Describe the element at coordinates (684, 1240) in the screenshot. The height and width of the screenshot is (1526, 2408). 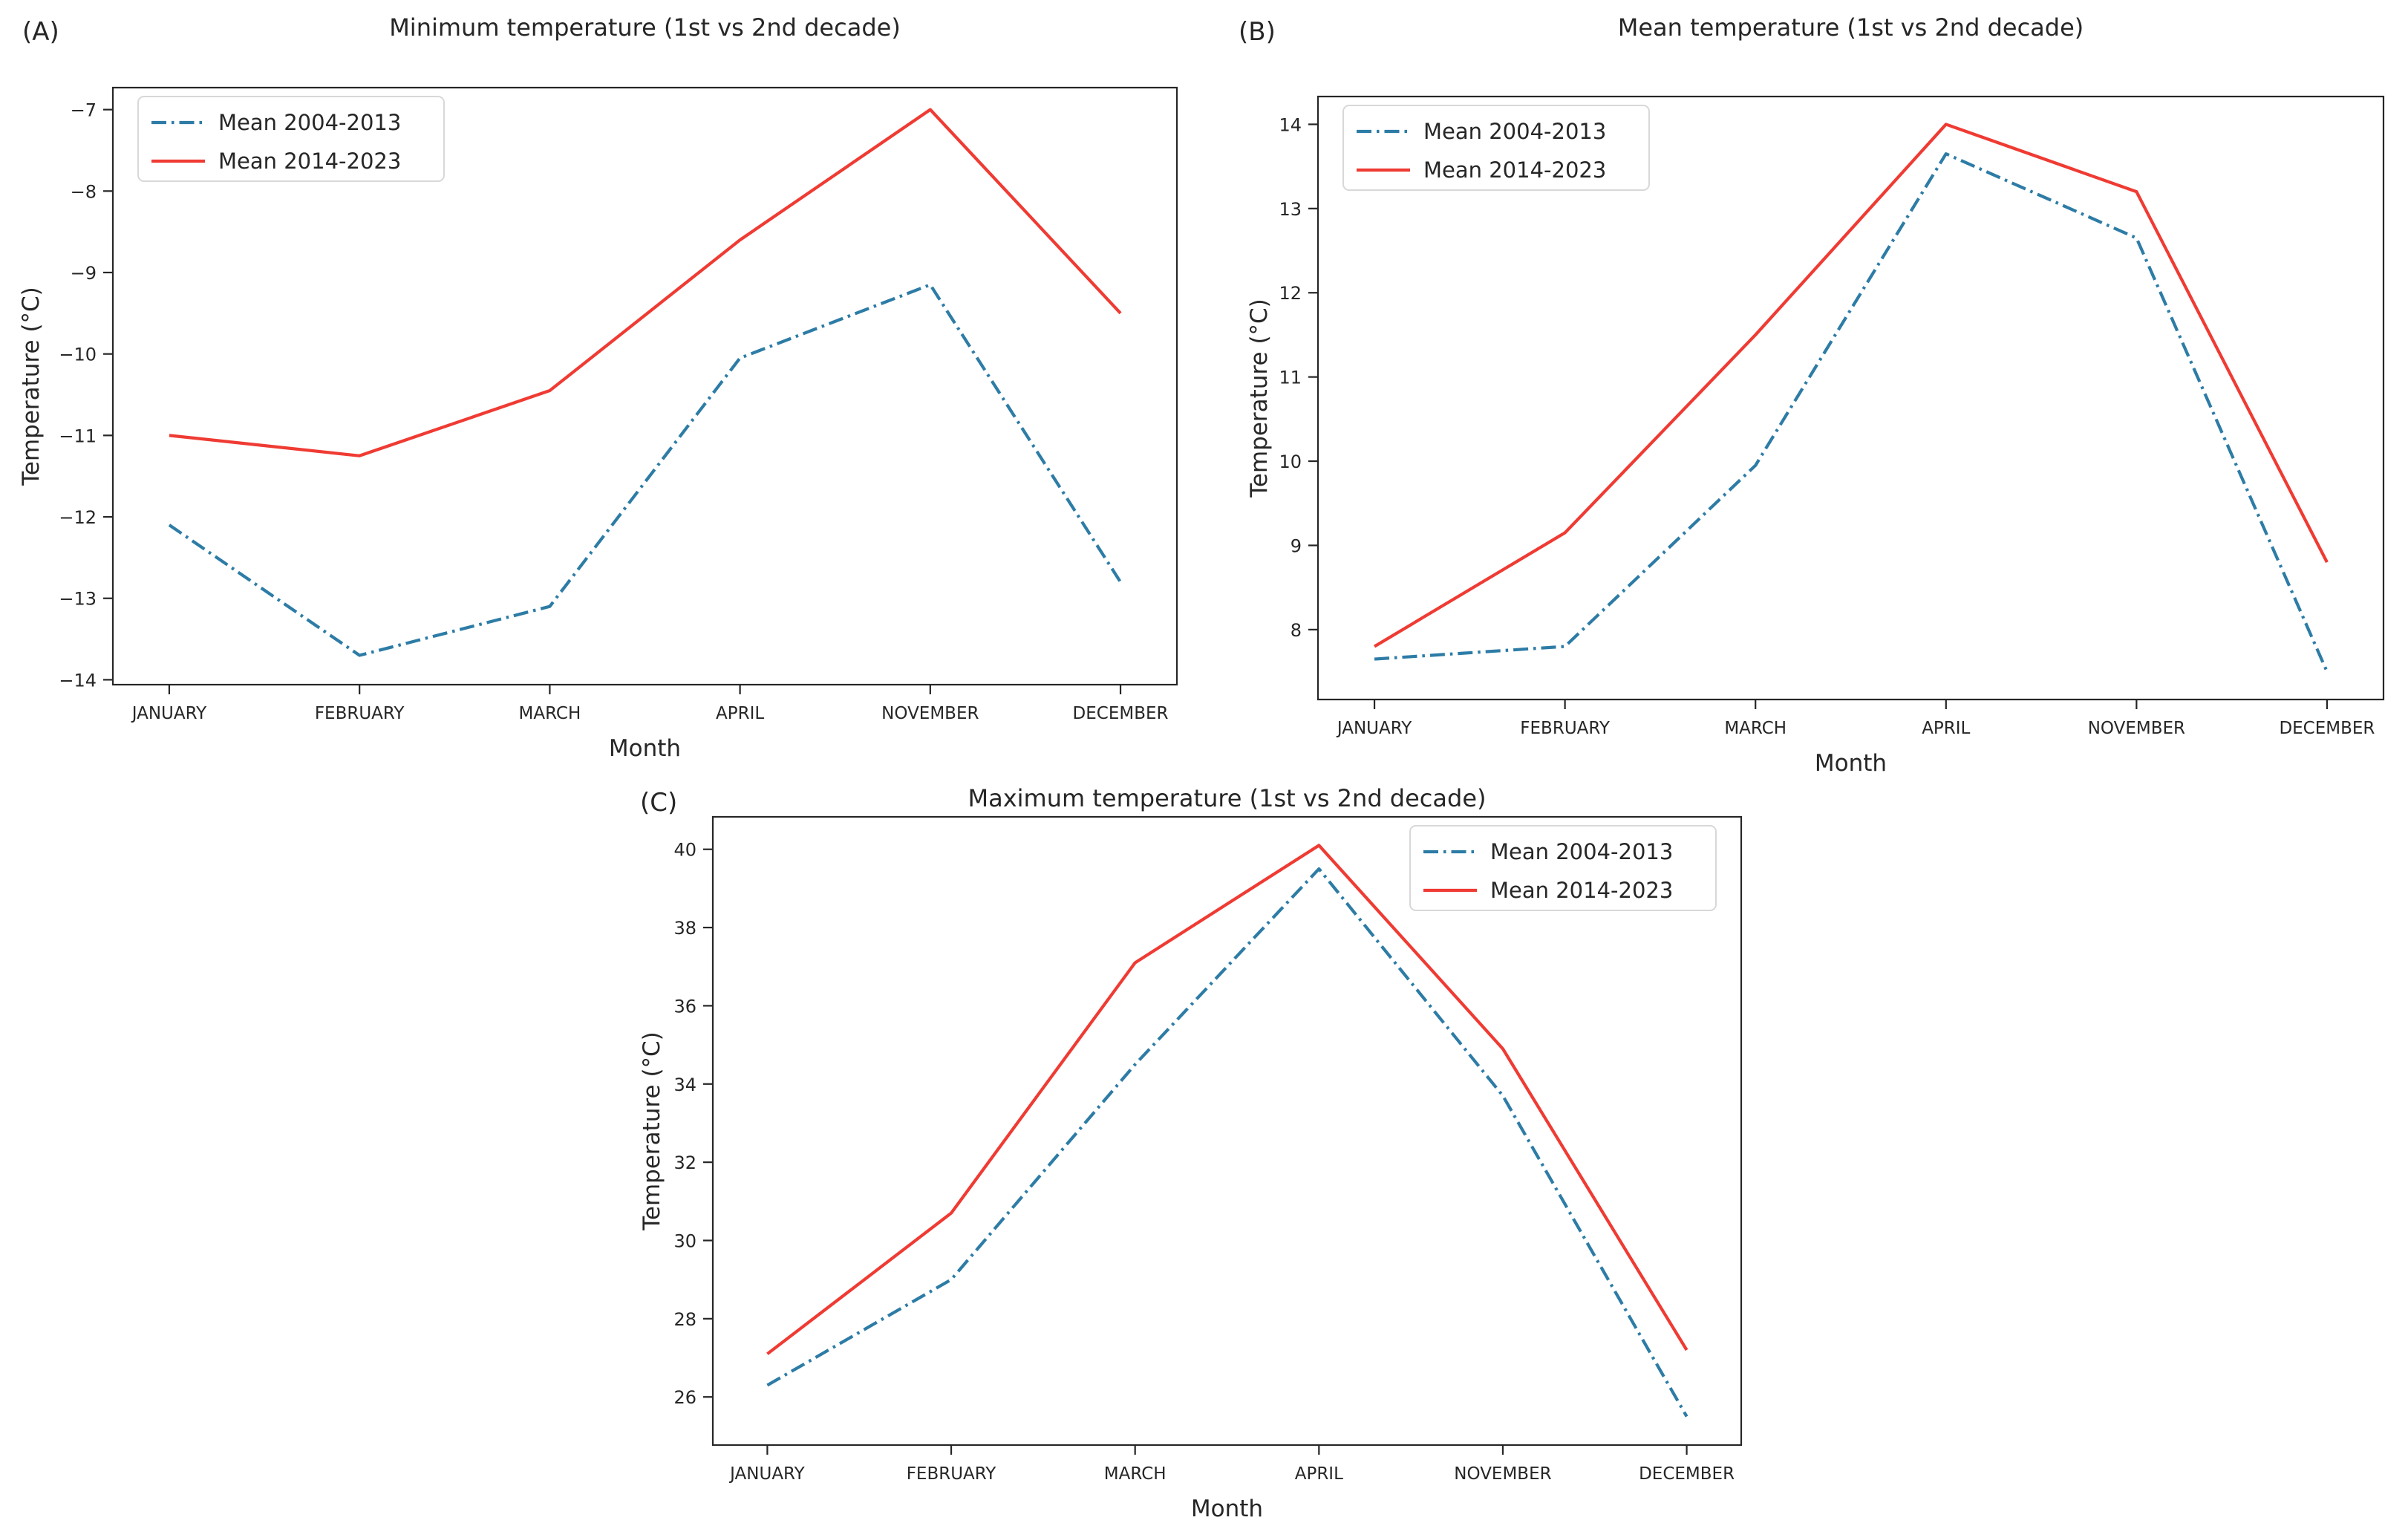
I see `y-tick-label: 30` at that location.